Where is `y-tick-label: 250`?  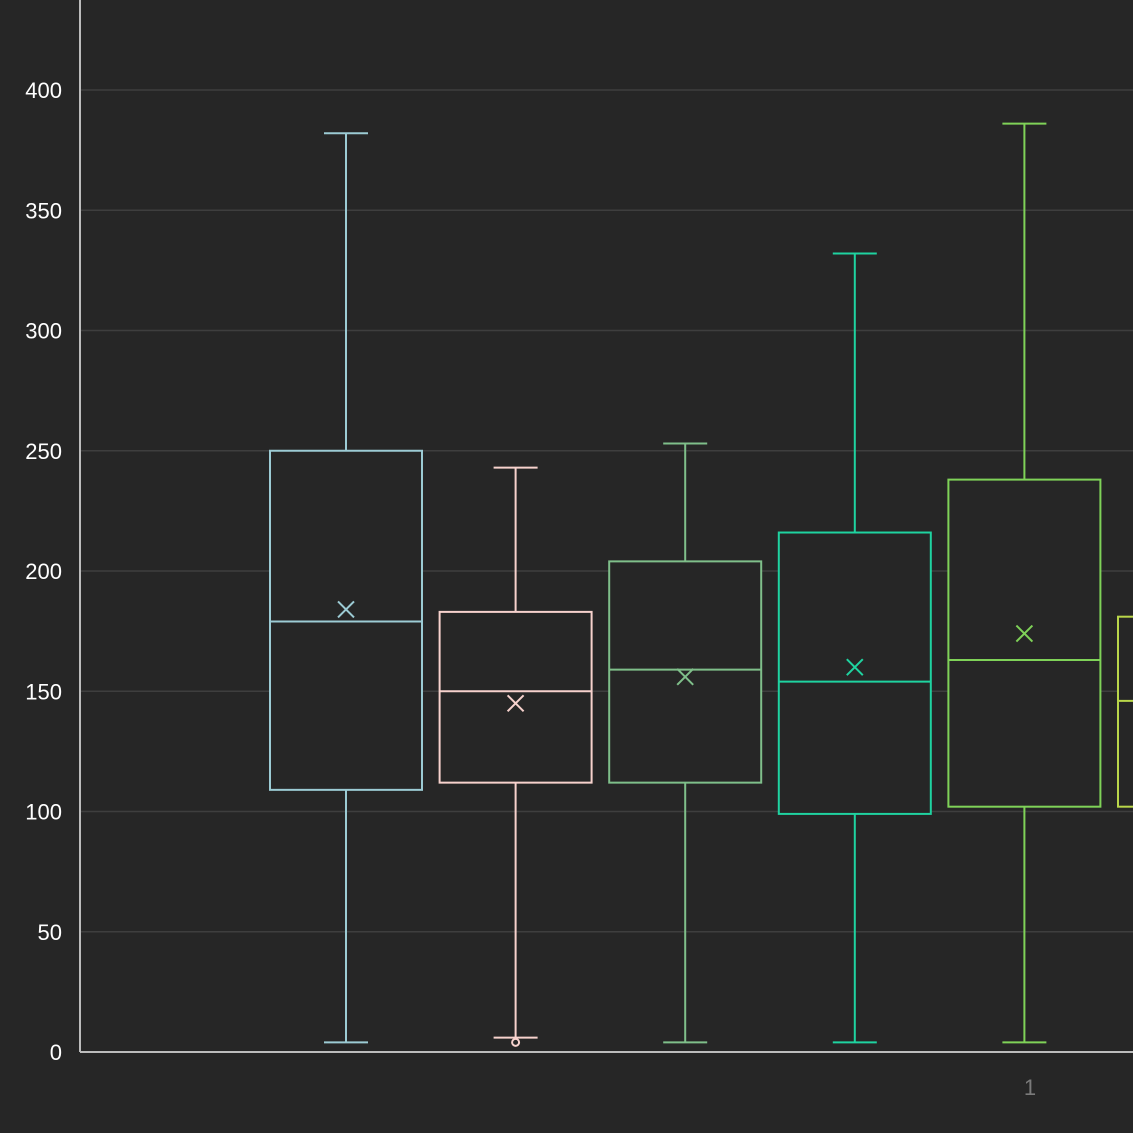
y-tick-label: 250 is located at coordinates (43, 451).